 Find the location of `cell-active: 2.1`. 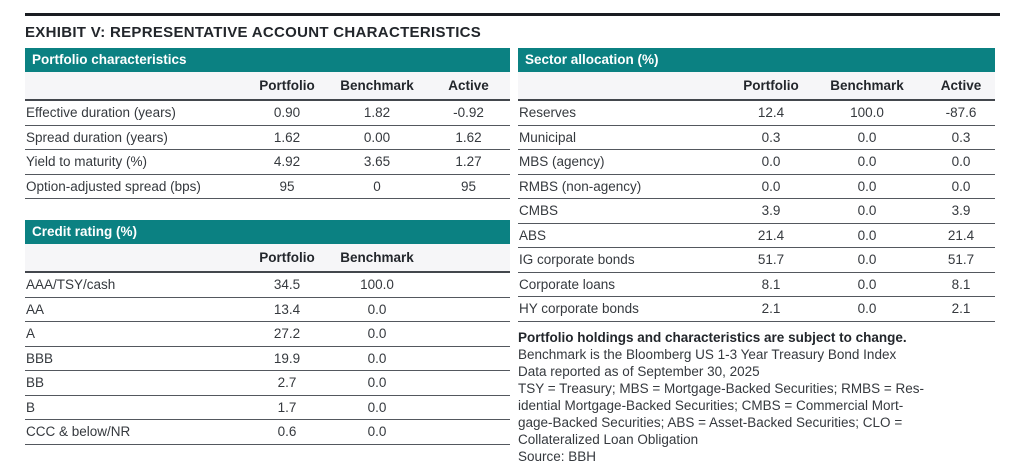

cell-active: 2.1 is located at coordinates (961, 309).